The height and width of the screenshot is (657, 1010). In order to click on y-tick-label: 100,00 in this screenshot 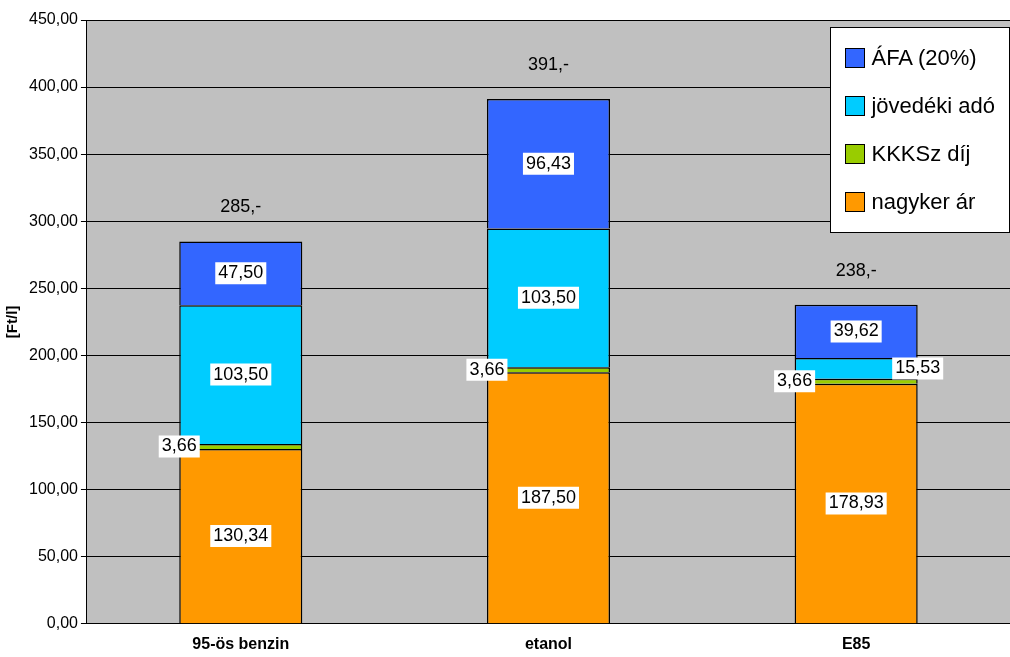, I will do `click(54, 489)`.